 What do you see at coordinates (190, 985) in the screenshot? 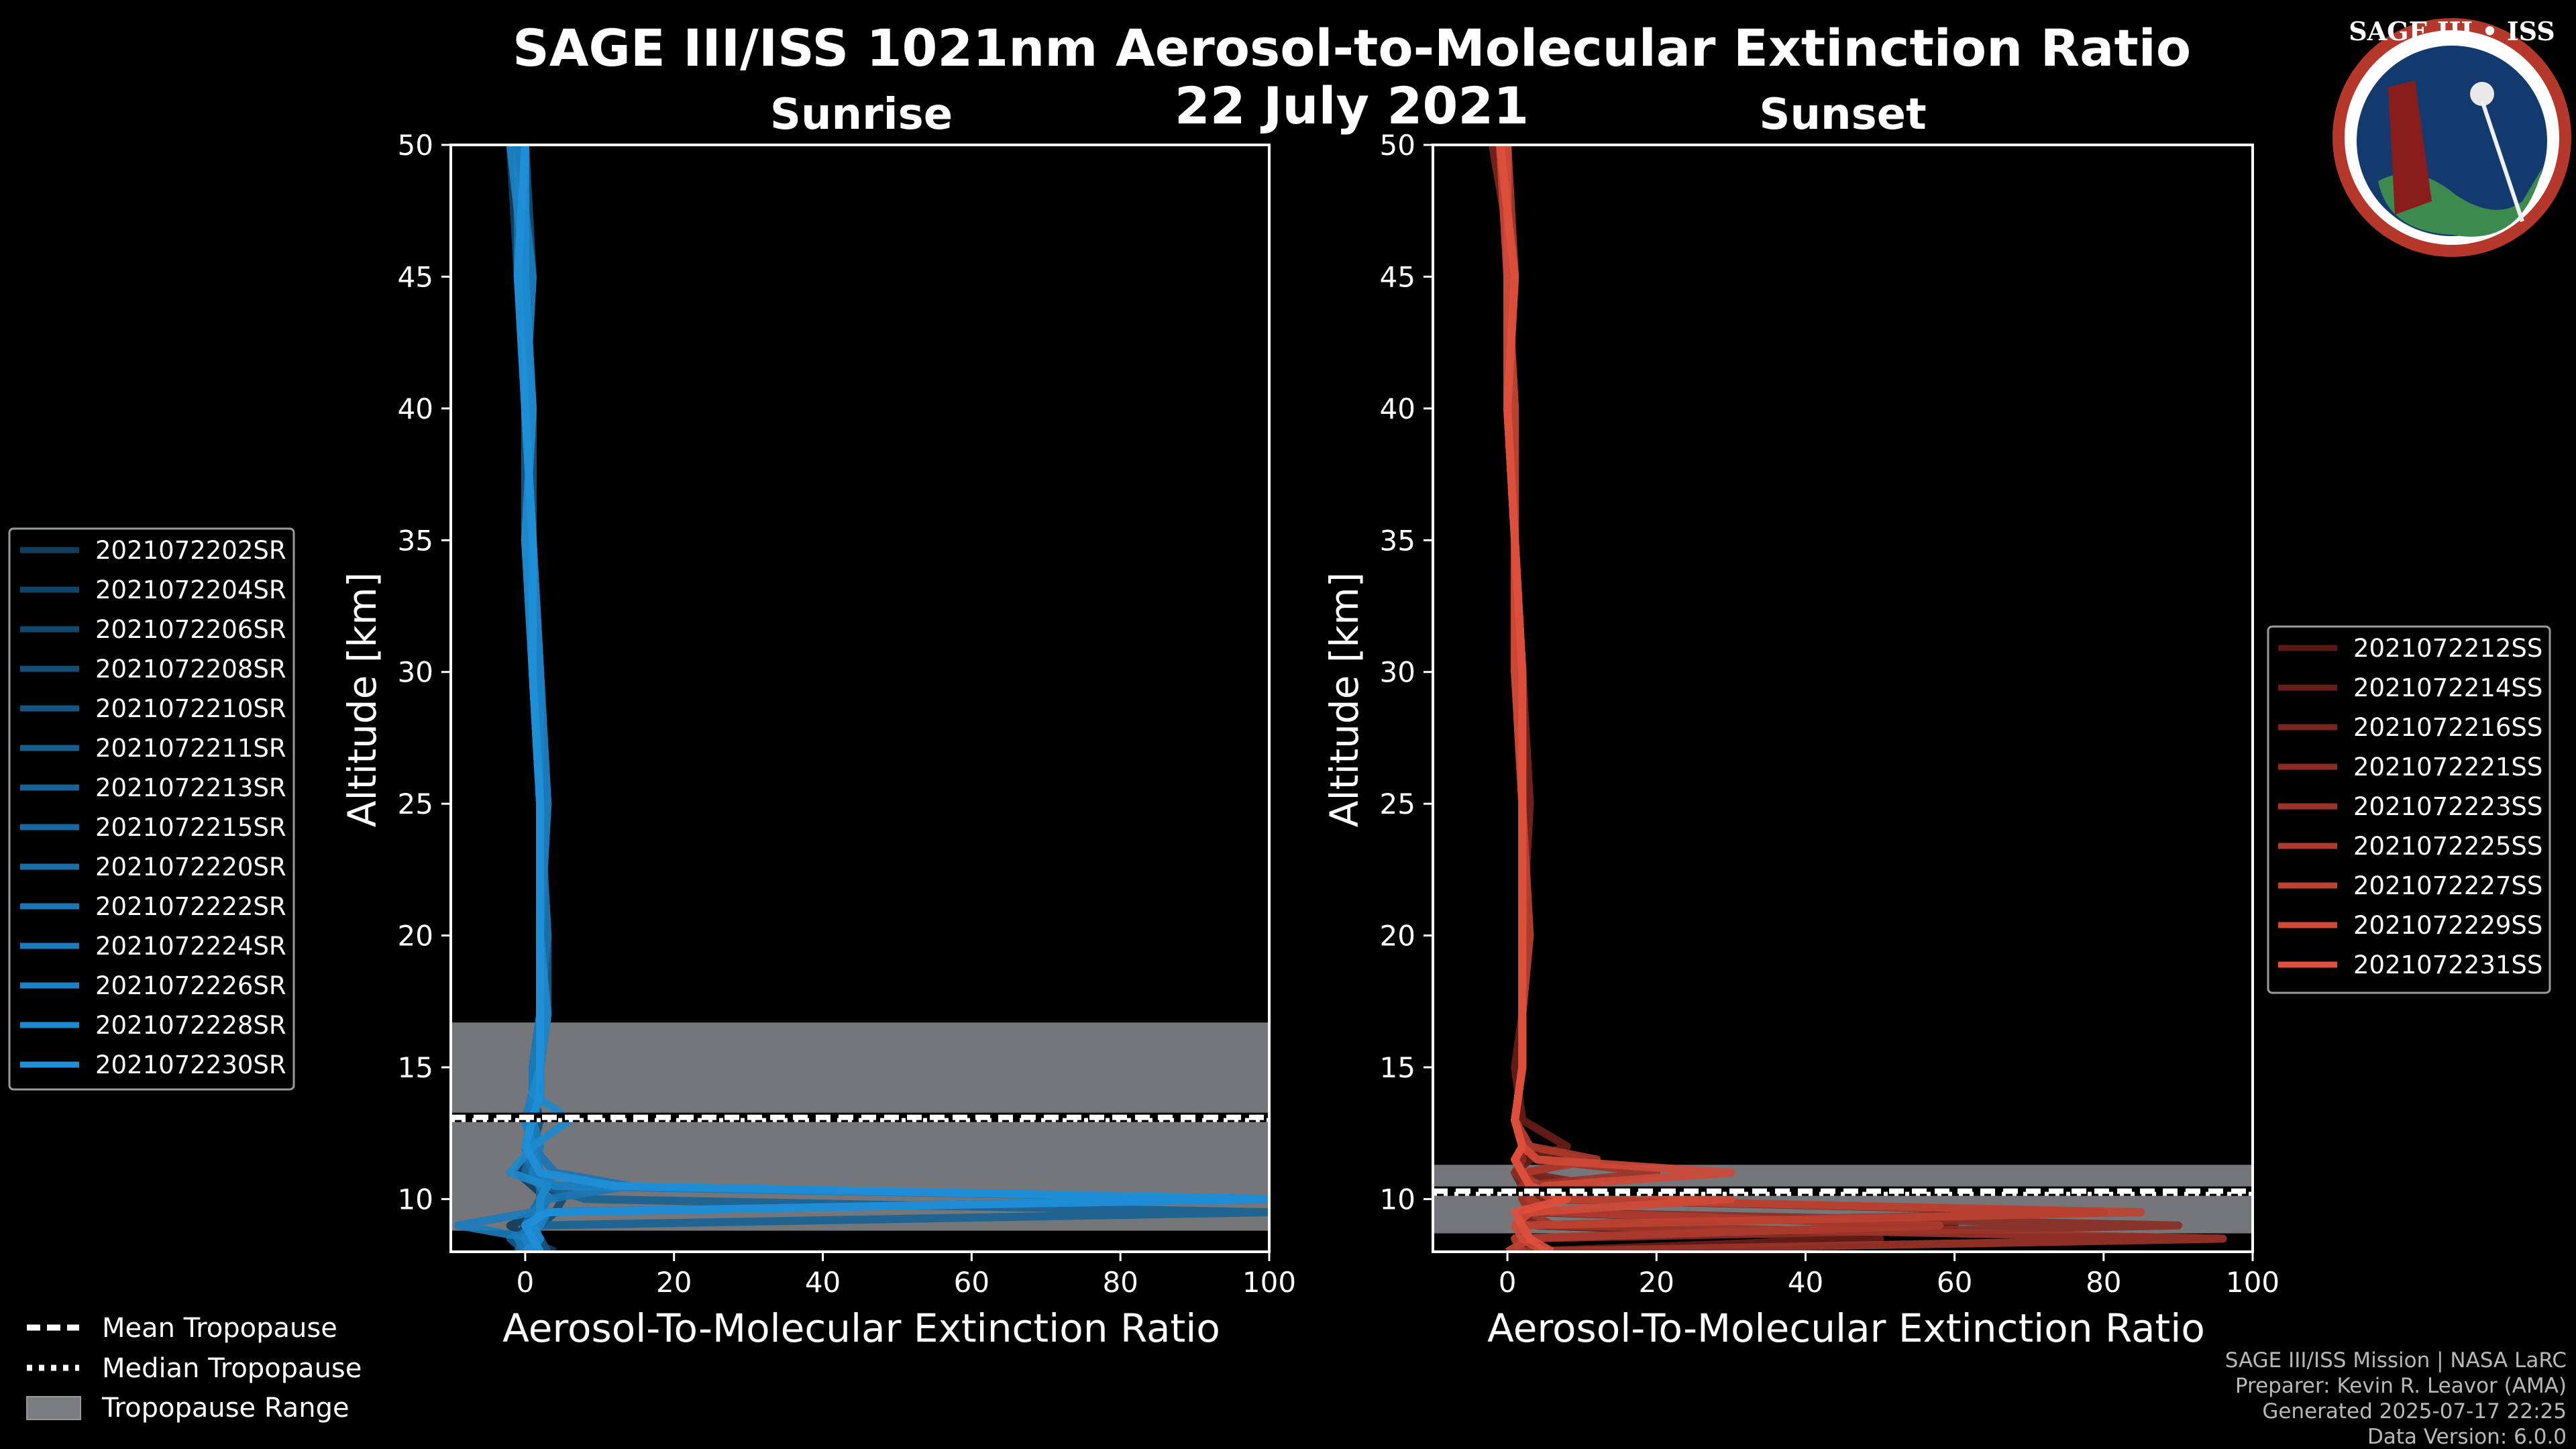
I see `legend-label-2021072226SR: 2021072226SR` at bounding box center [190, 985].